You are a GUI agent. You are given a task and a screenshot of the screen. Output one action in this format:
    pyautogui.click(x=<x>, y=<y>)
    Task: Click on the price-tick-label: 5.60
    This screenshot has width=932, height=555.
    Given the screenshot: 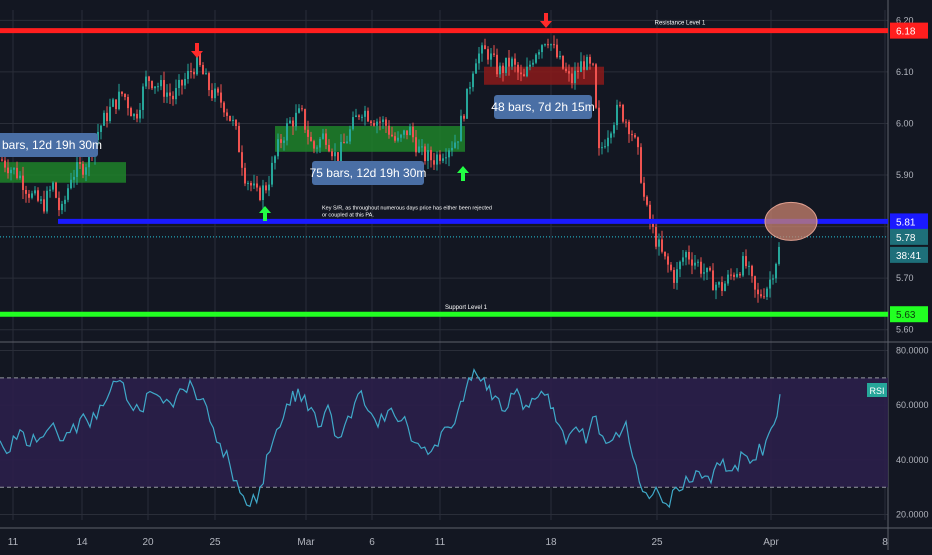 What is the action you would take?
    pyautogui.click(x=905, y=330)
    